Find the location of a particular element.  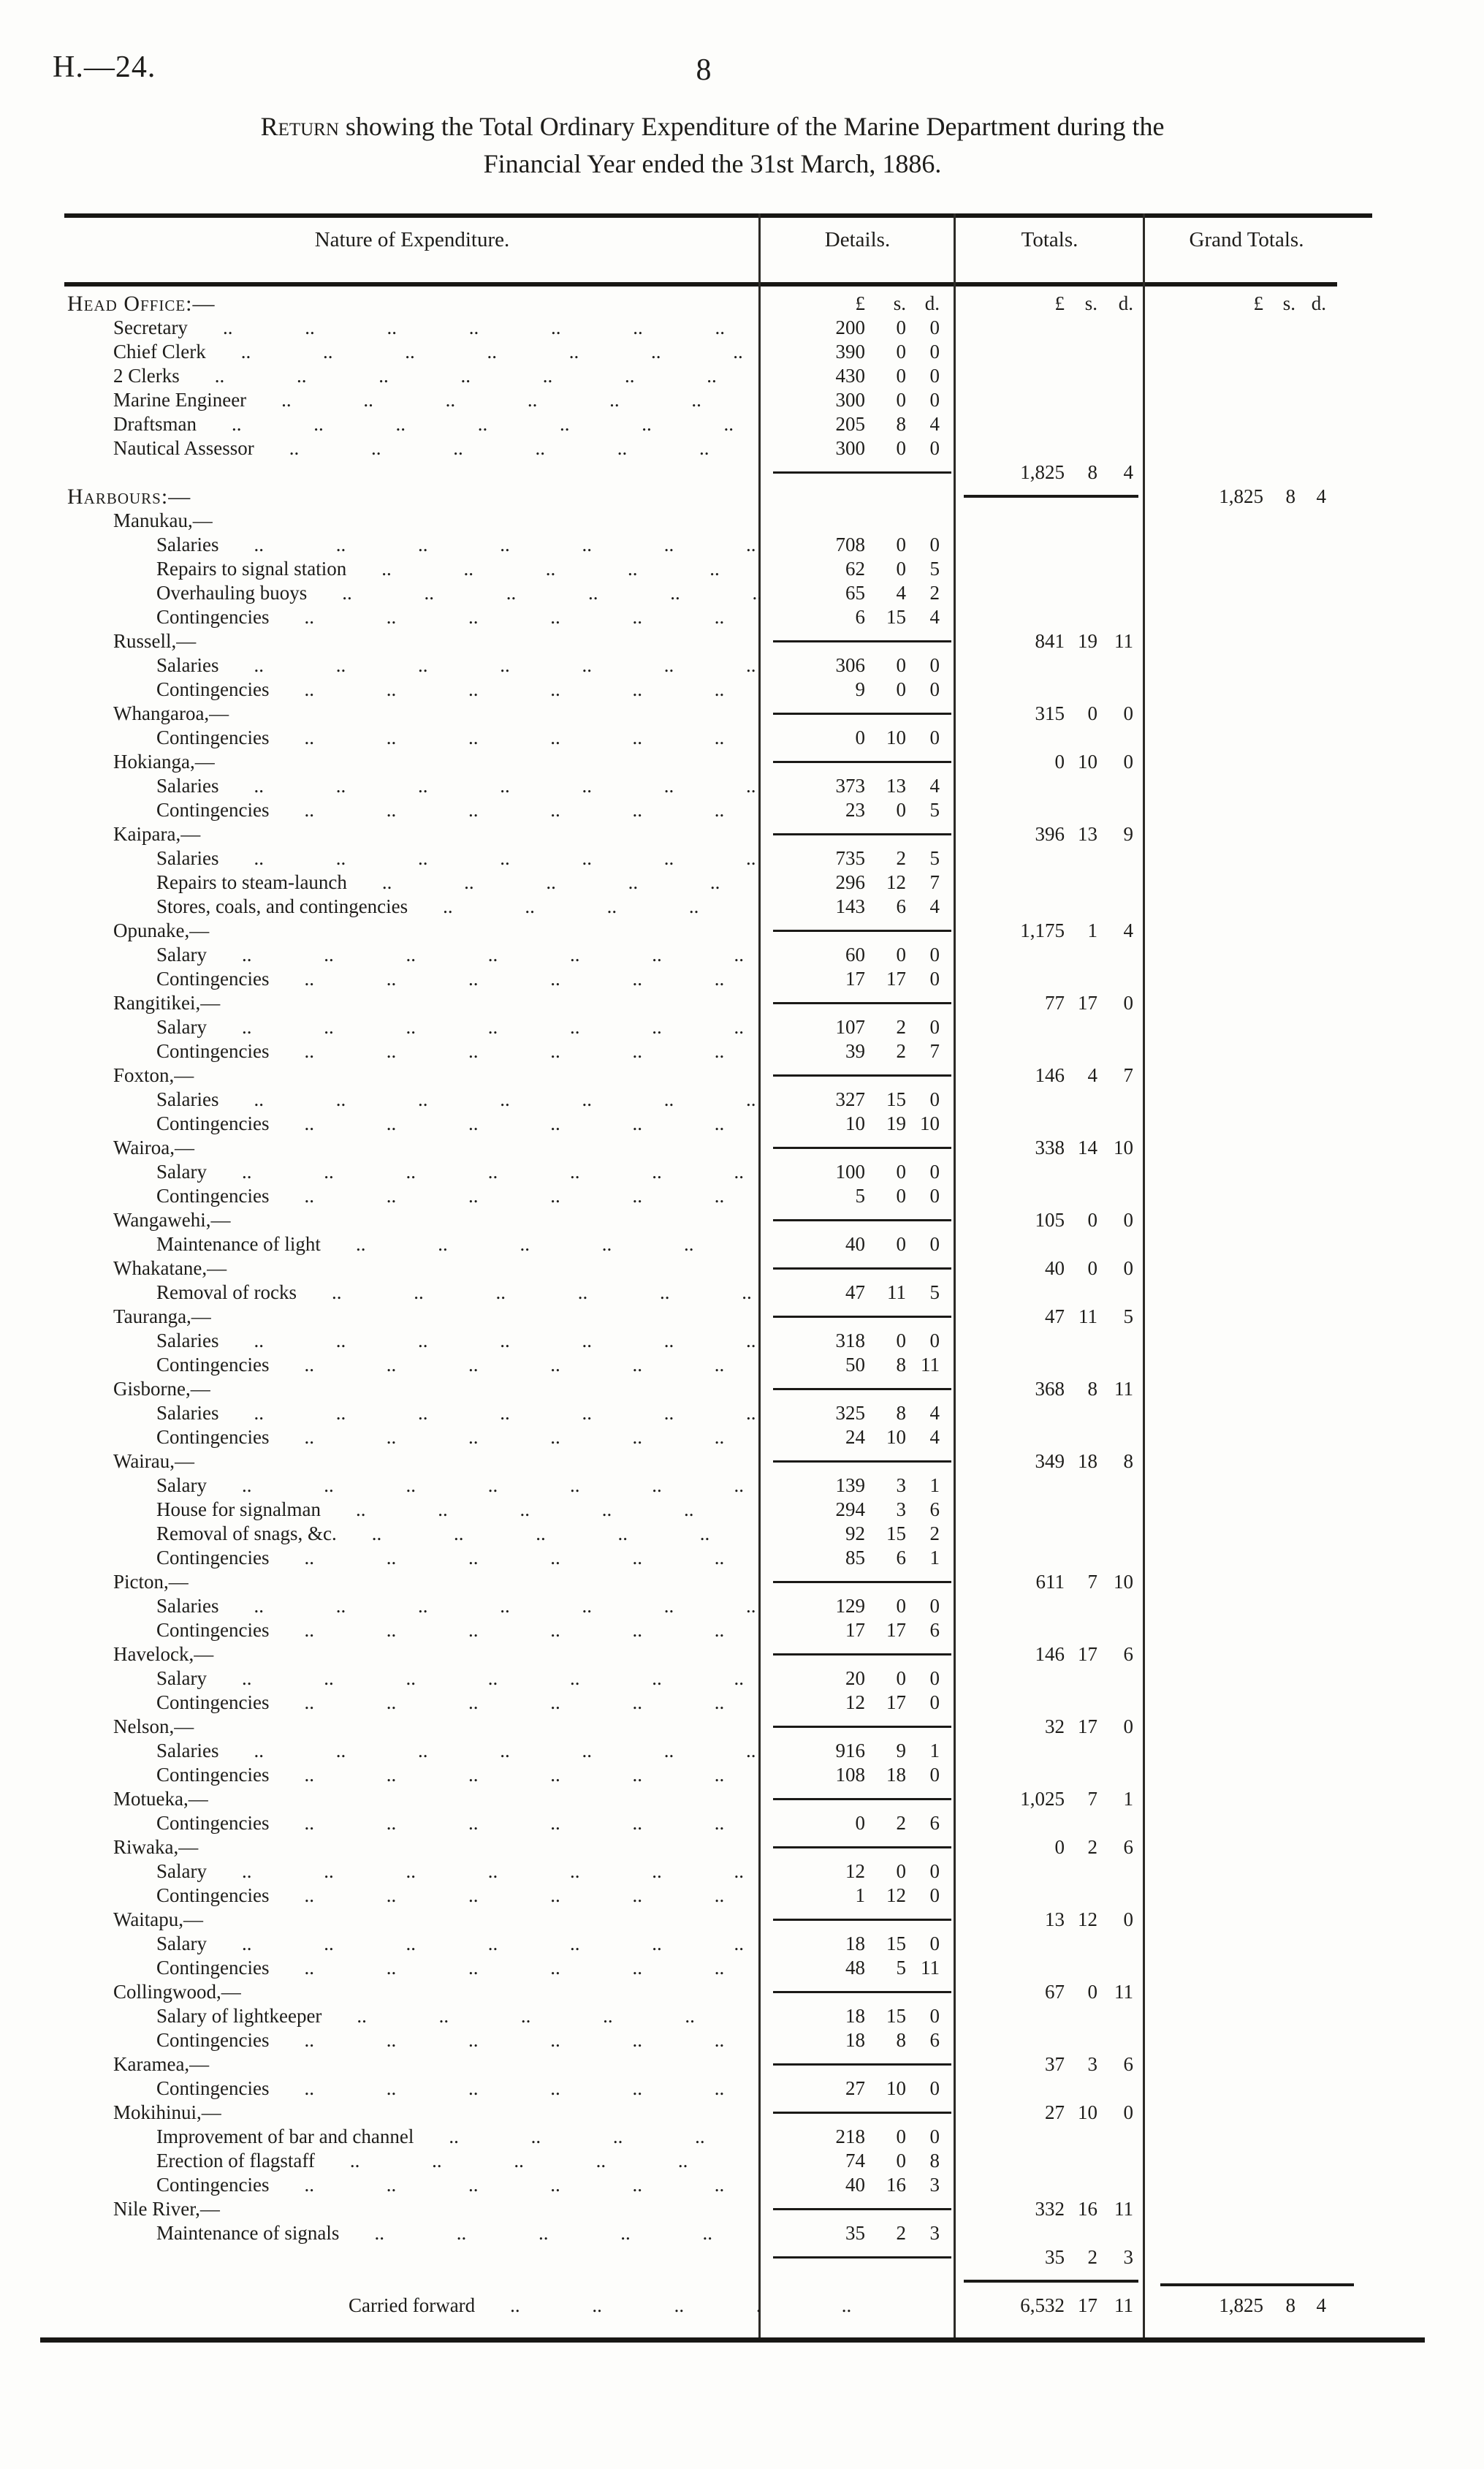

details-cell: 85 6 1 is located at coordinates (857, 1558).